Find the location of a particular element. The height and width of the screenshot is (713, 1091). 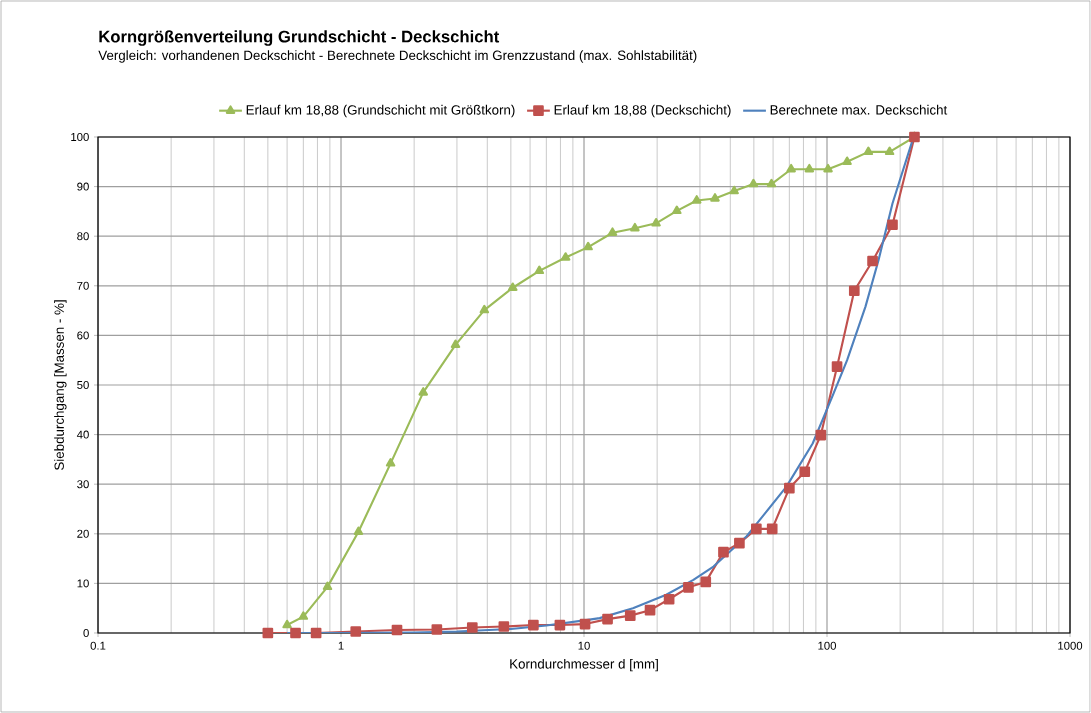

legend-label: Erlauf km 18,88 (Deckschicht) is located at coordinates (642, 111).